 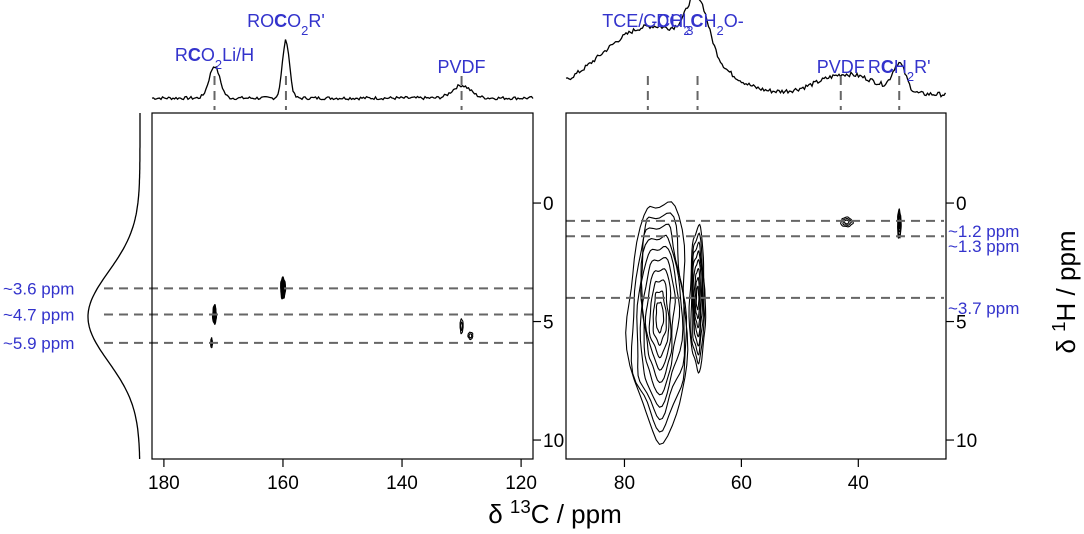 I want to click on proton-shift-label: ~3.6 ppm, so click(x=38, y=288).